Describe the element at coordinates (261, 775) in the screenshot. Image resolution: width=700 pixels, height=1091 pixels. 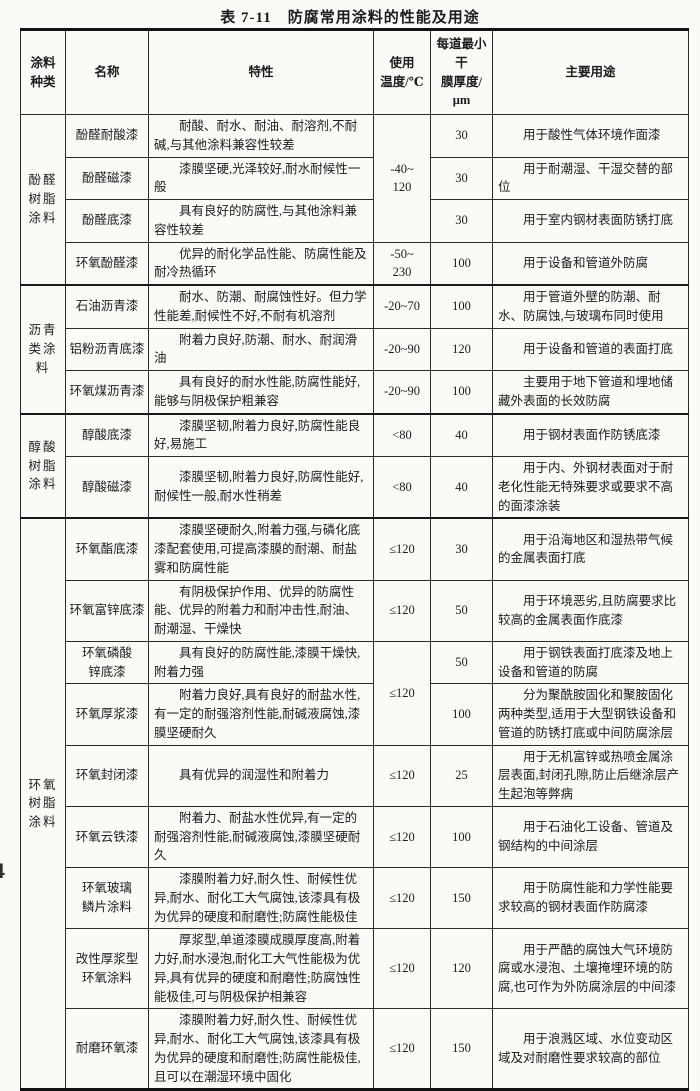
I see `trait-cell: 具有优异的润湿性和附着力` at that location.